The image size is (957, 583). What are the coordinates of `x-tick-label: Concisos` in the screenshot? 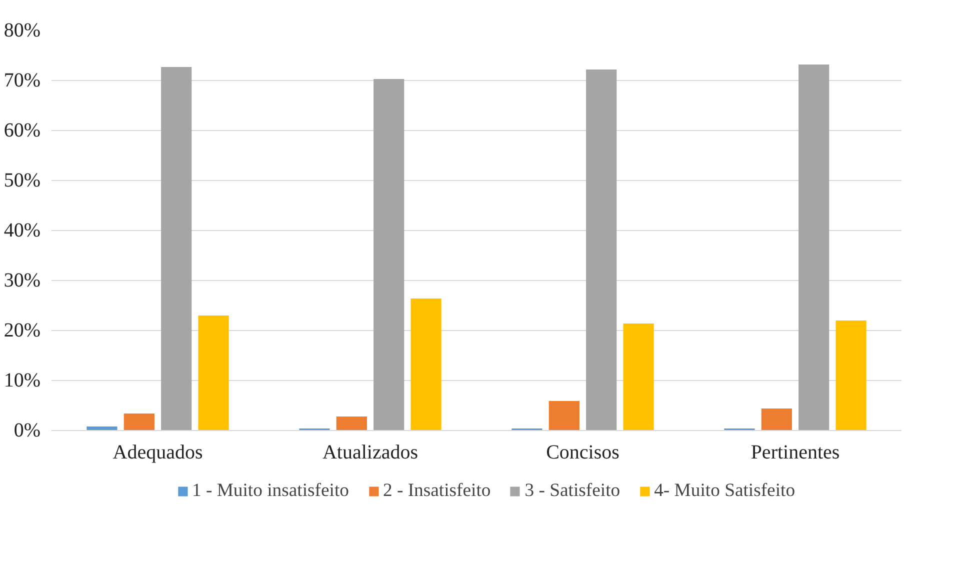 It's located at (583, 453).